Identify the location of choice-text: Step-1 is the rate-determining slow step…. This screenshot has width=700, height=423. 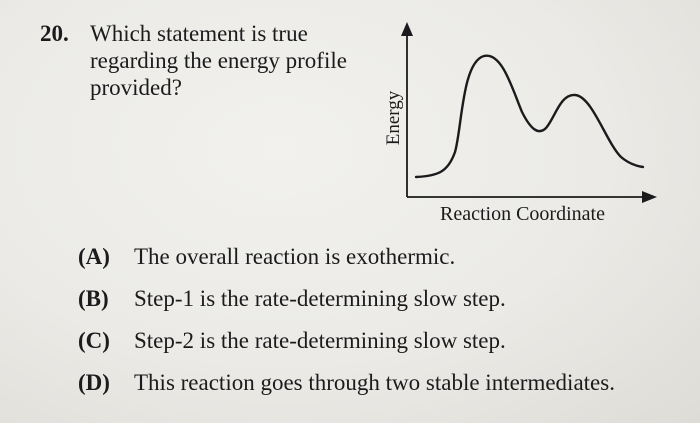
(320, 298).